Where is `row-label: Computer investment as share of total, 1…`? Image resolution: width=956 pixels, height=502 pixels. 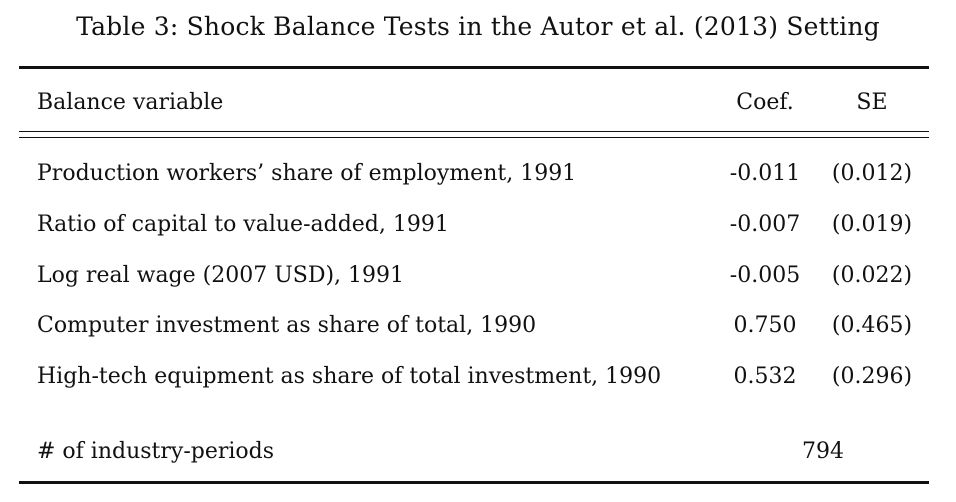
row-label: Computer investment as share of total, 1… is located at coordinates (287, 325).